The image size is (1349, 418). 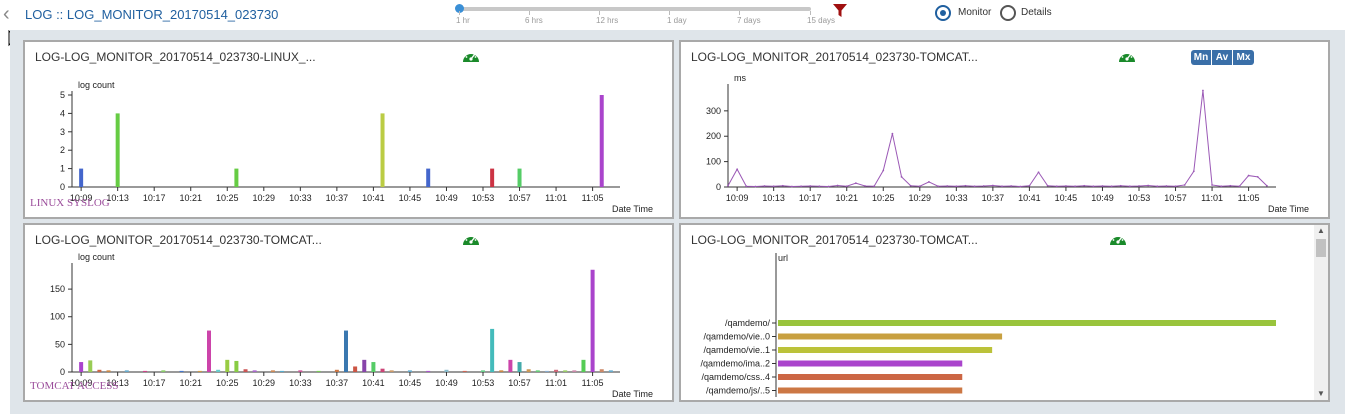 What do you see at coordinates (677, 20) in the screenshot?
I see `slider-tick-label: 1 day` at bounding box center [677, 20].